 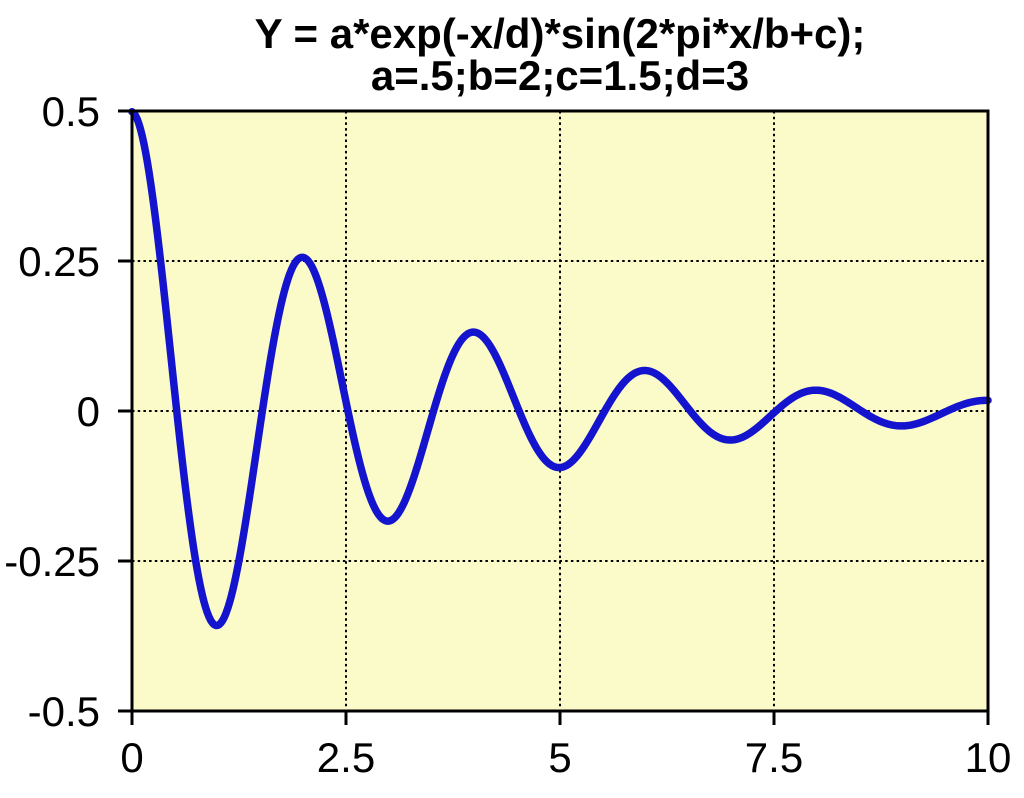 I want to click on x-tick-label: 5, so click(x=559, y=757).